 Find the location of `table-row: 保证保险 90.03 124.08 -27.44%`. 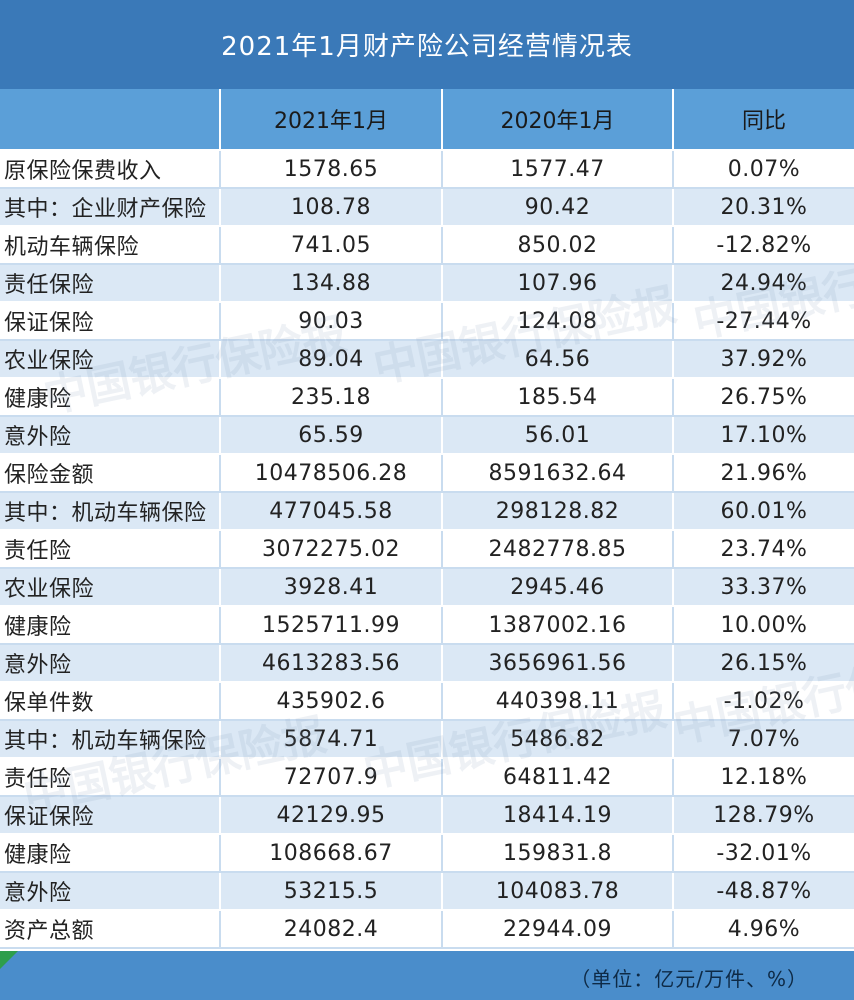

table-row: 保证保险 90.03 124.08 -27.44% is located at coordinates (427, 321).